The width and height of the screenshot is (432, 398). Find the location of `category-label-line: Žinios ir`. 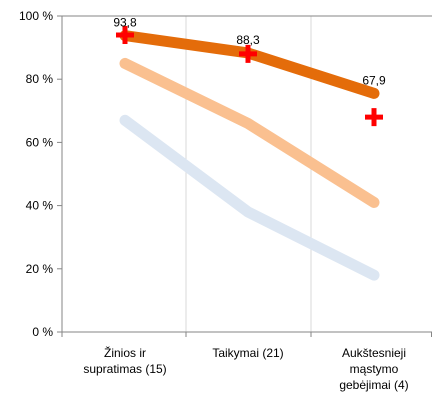

category-label-line: Žinios ir is located at coordinates (125, 352).